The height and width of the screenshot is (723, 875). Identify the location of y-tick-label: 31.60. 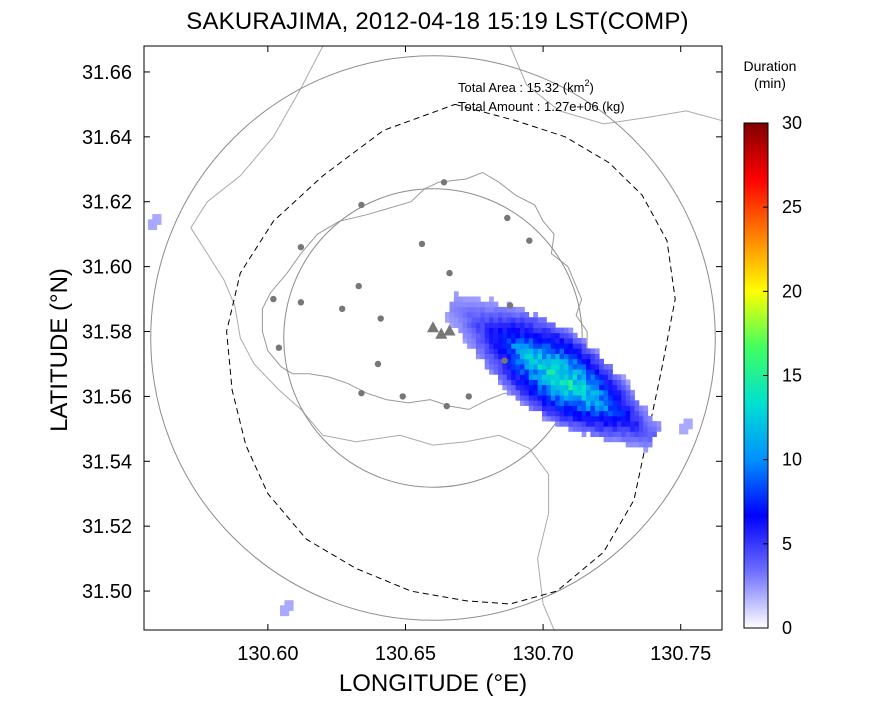
(107, 268).